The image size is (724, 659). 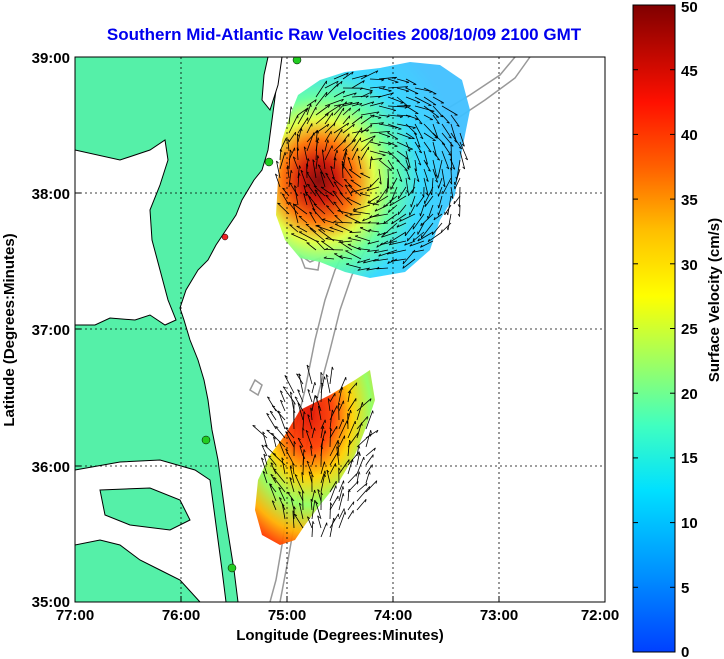 I want to click on colorbar-tick-labels: 0 5 10 15 20 25 30 35 40 45 50, so click(x=689, y=329).